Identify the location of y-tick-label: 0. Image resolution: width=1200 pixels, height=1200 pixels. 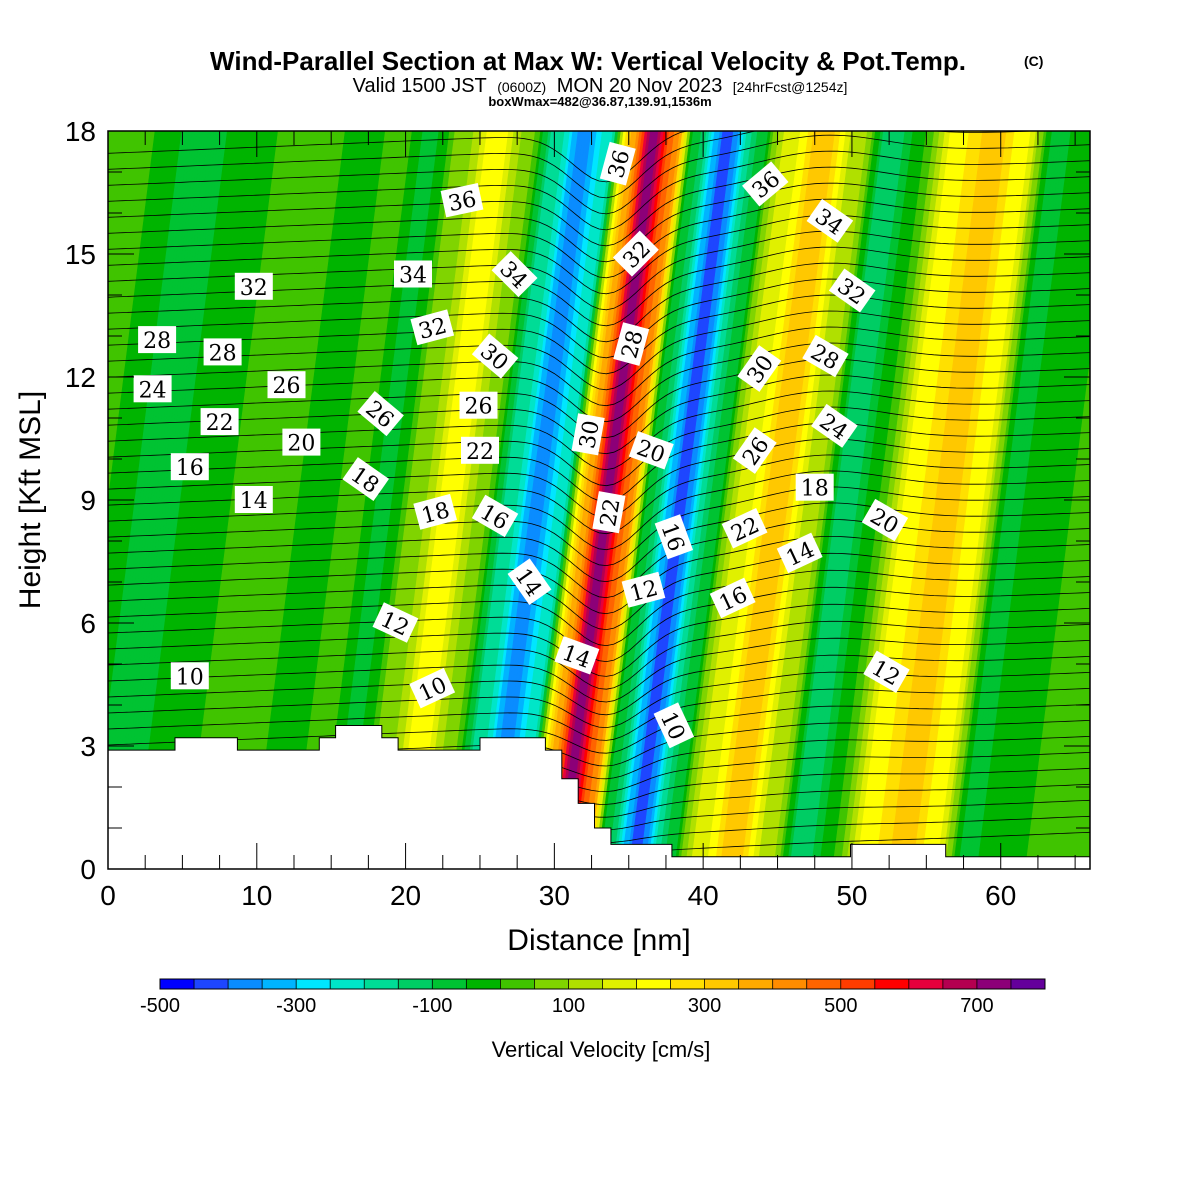
(88, 869).